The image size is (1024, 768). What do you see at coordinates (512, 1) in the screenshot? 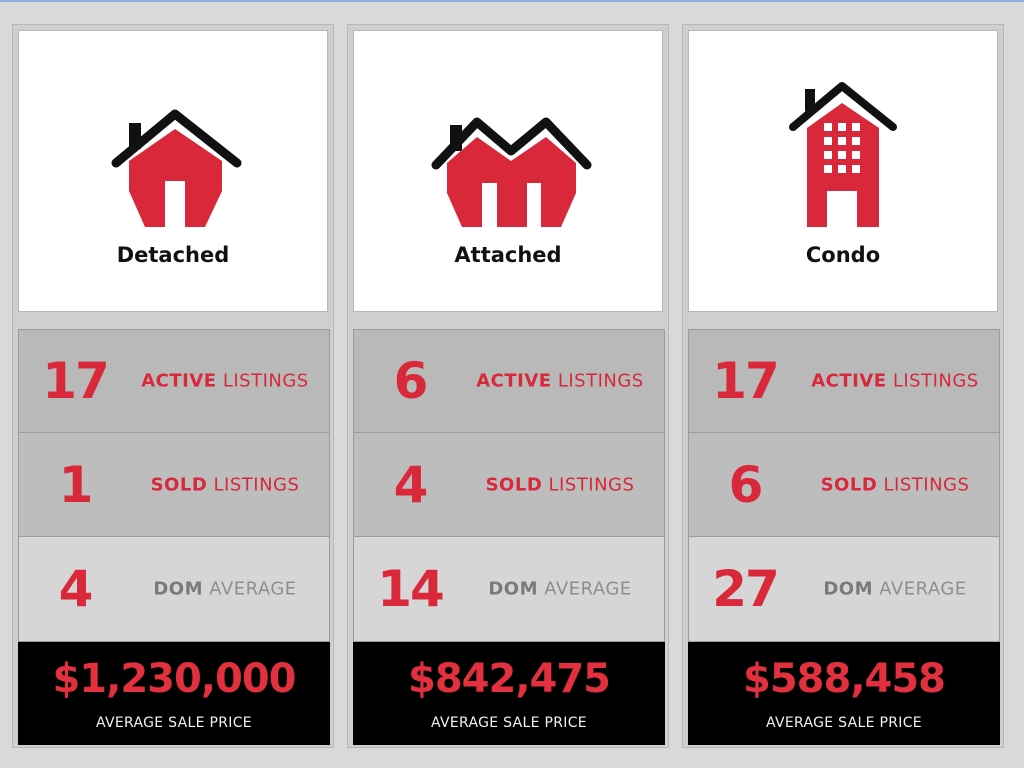
I see `top-border` at bounding box center [512, 1].